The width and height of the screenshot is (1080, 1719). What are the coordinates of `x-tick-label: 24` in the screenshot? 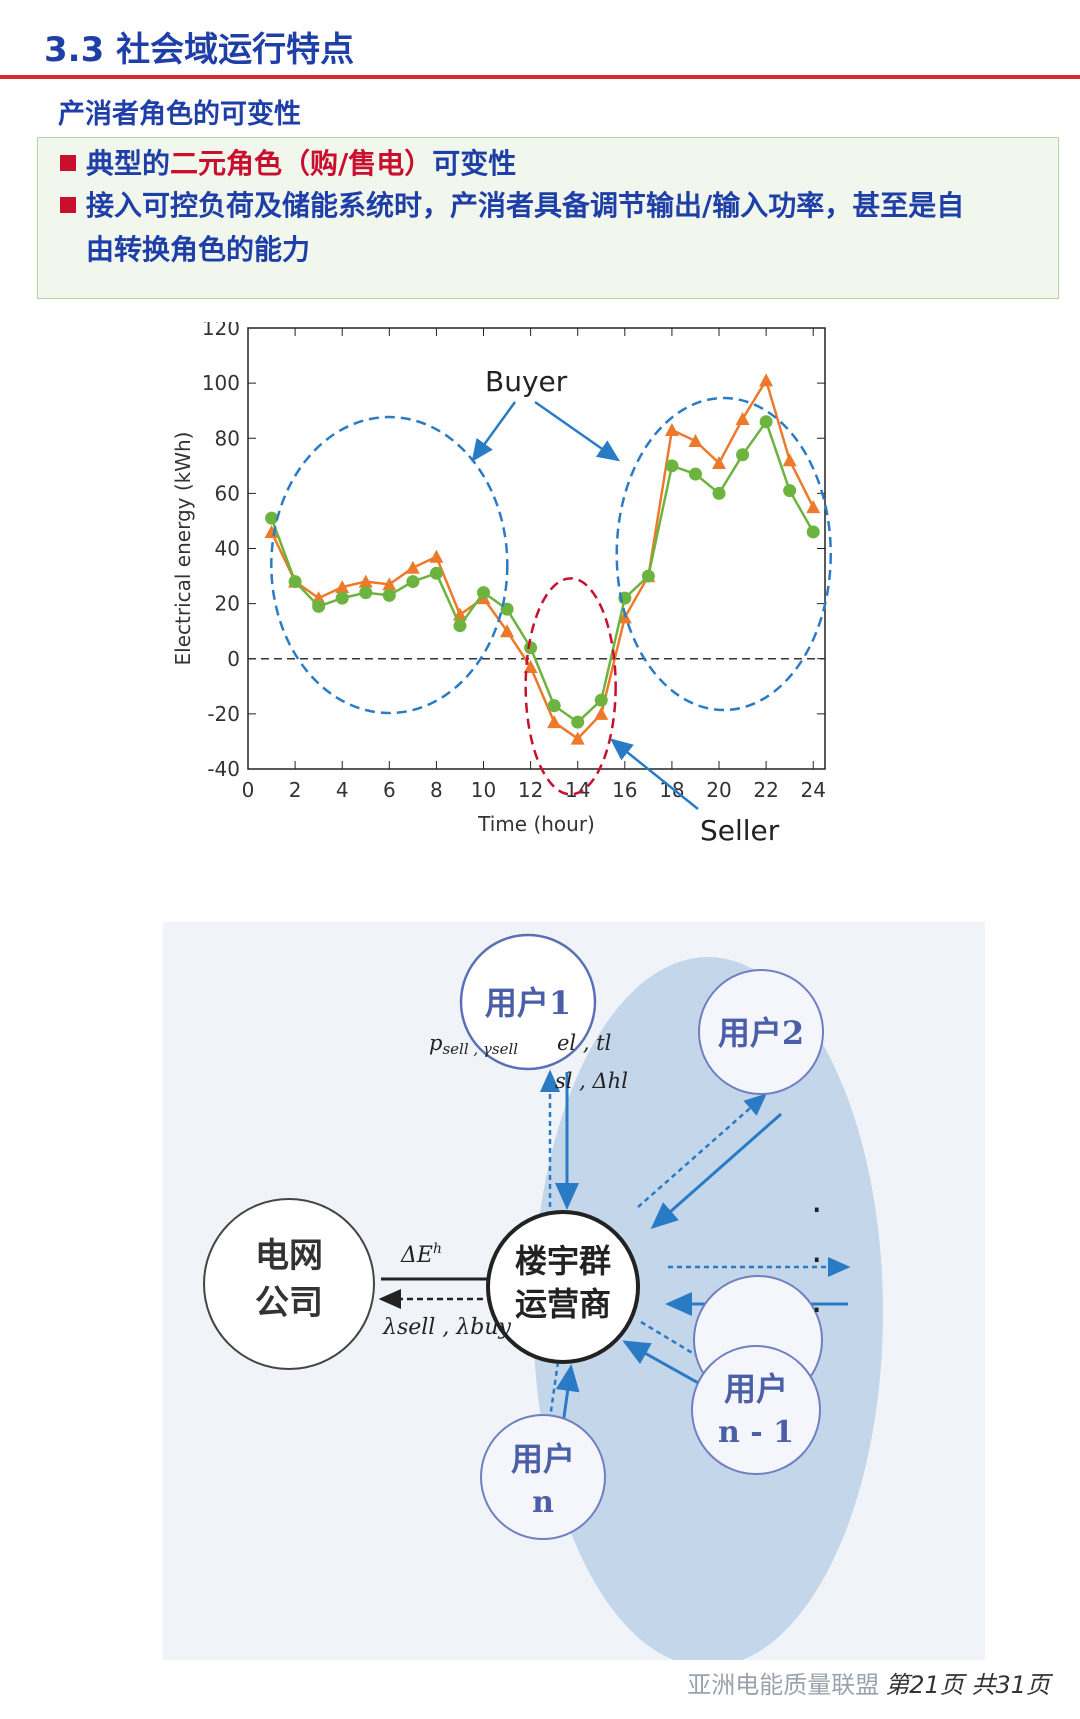 It's located at (812, 790).